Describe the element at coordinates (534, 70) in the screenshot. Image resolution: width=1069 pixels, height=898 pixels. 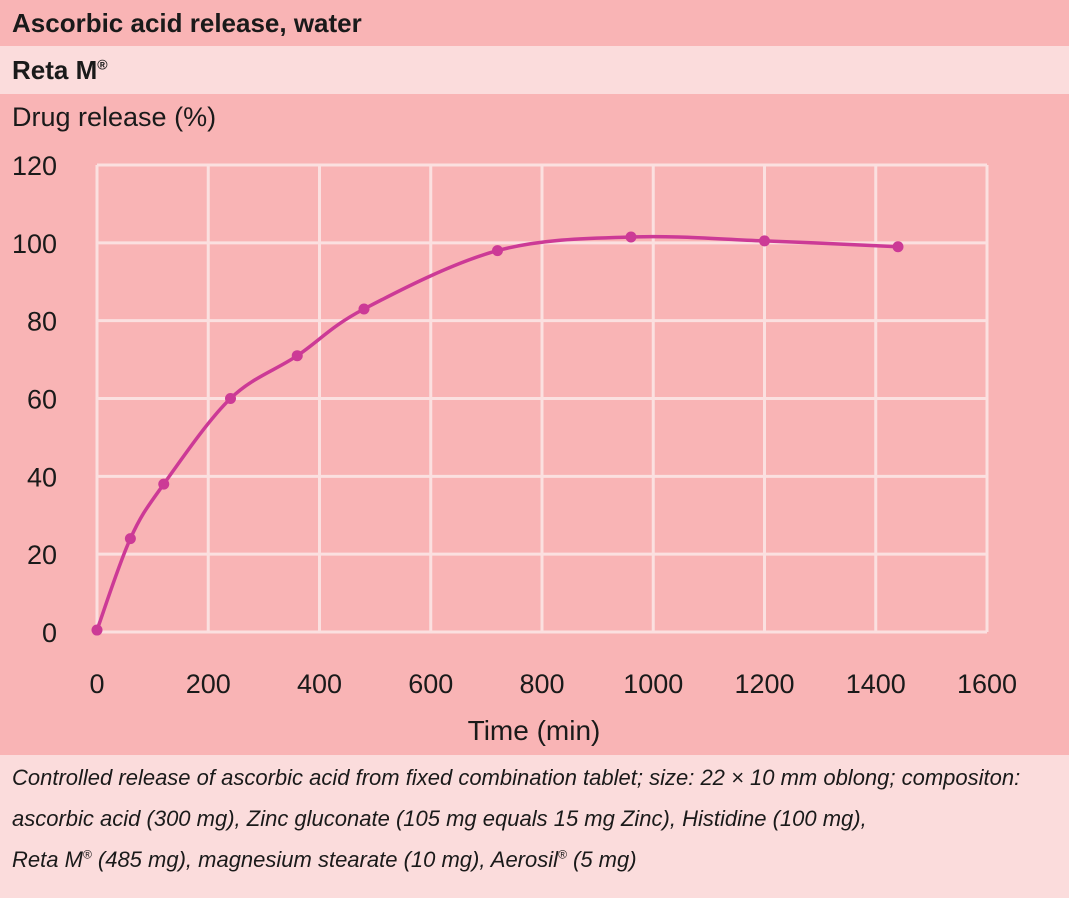
I see `subtitle-bar` at that location.